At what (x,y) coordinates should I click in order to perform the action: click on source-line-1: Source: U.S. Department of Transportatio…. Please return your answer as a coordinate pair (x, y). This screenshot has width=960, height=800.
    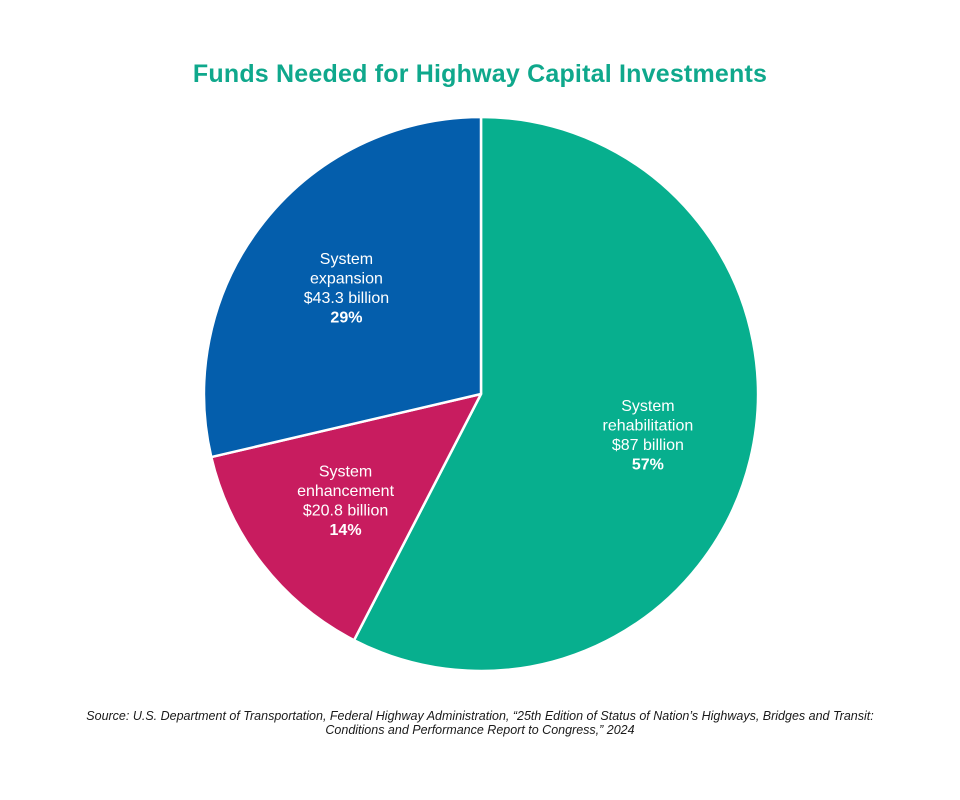
    Looking at the image, I should click on (480, 716).